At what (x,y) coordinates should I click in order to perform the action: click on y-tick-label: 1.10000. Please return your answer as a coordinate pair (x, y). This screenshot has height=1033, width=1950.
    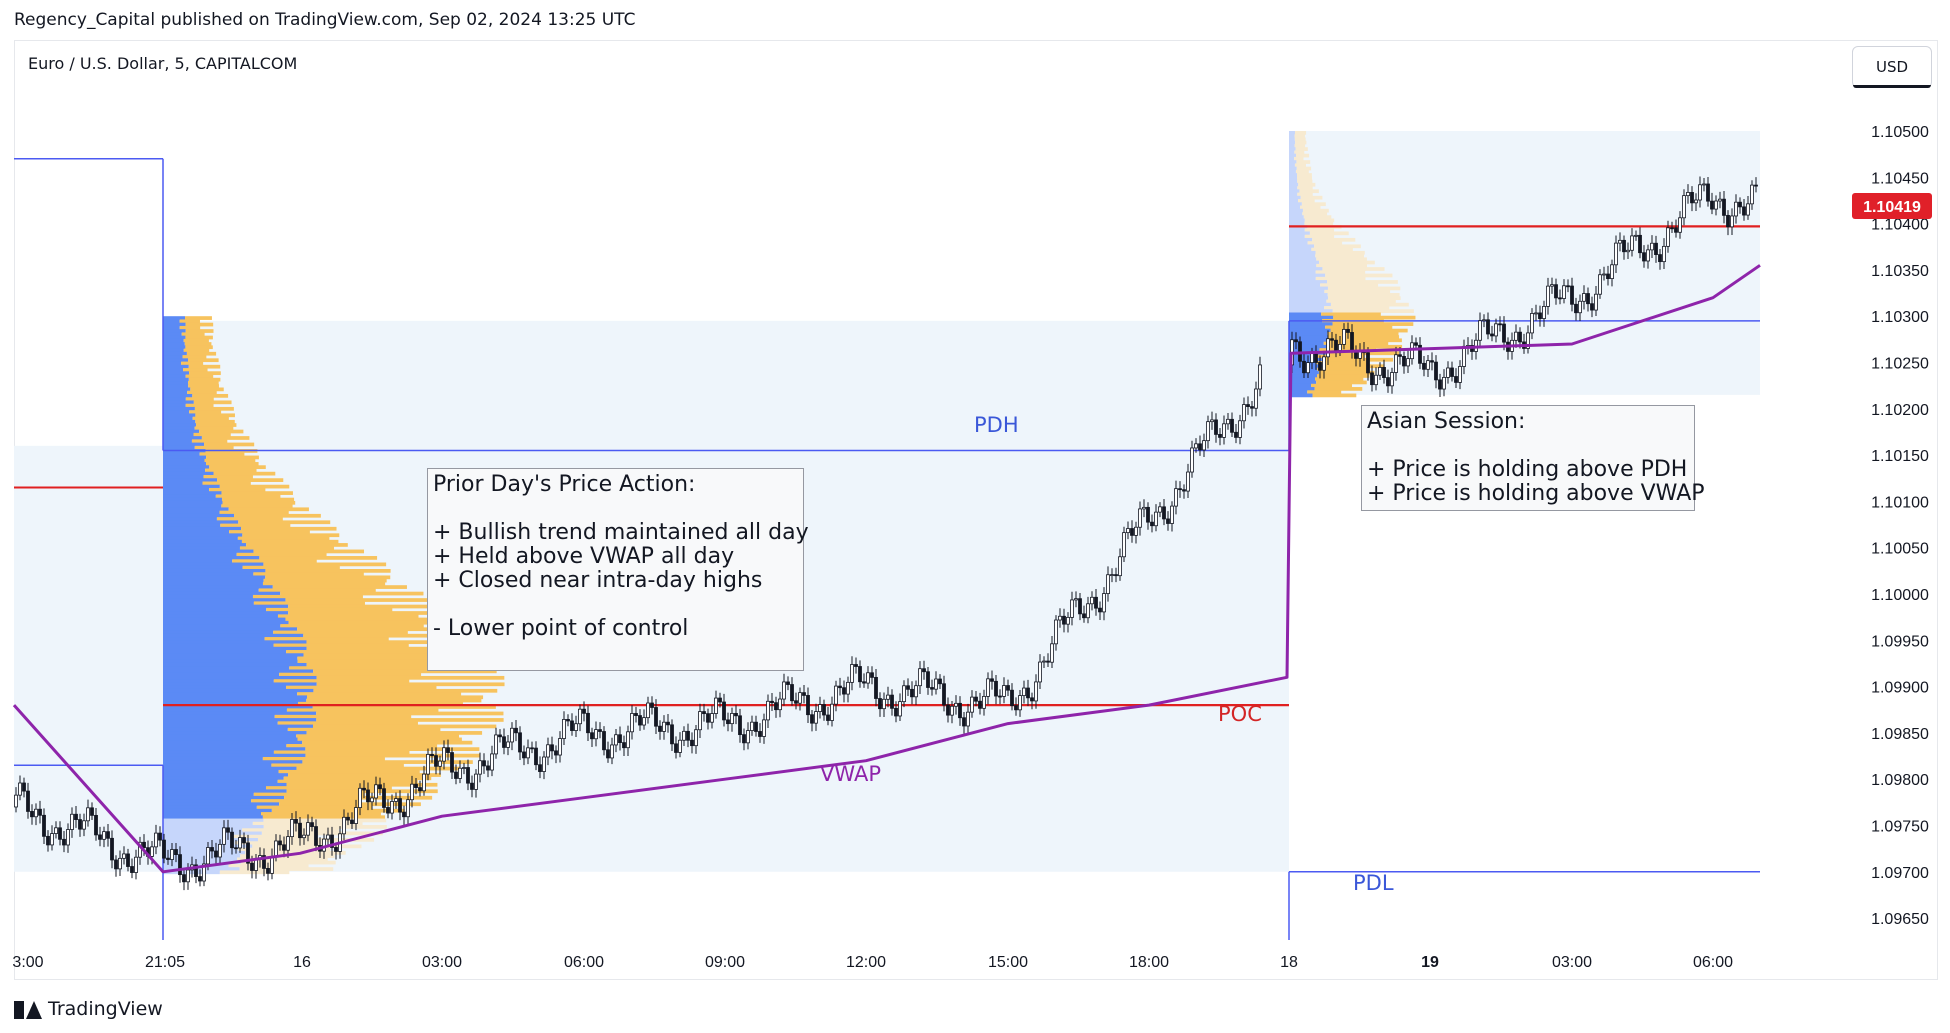
    Looking at the image, I should click on (1900, 595).